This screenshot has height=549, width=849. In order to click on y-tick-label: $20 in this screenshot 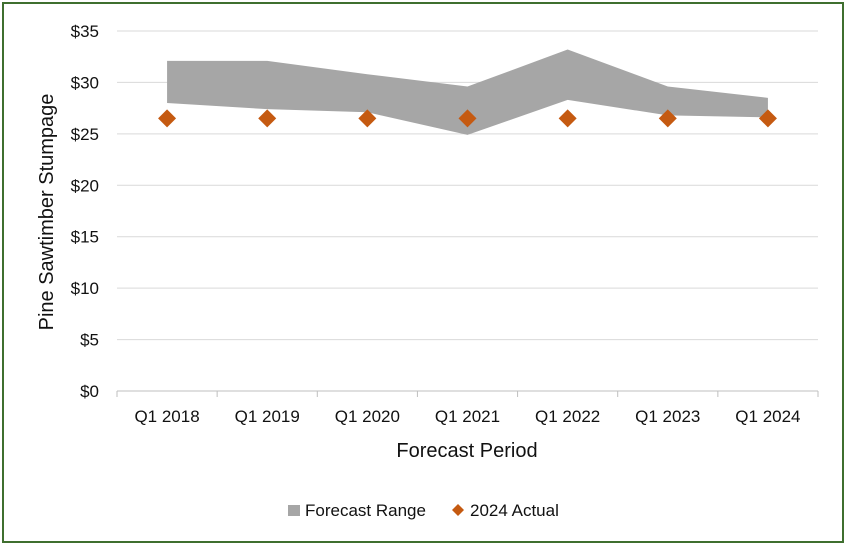, I will do `click(85, 185)`.